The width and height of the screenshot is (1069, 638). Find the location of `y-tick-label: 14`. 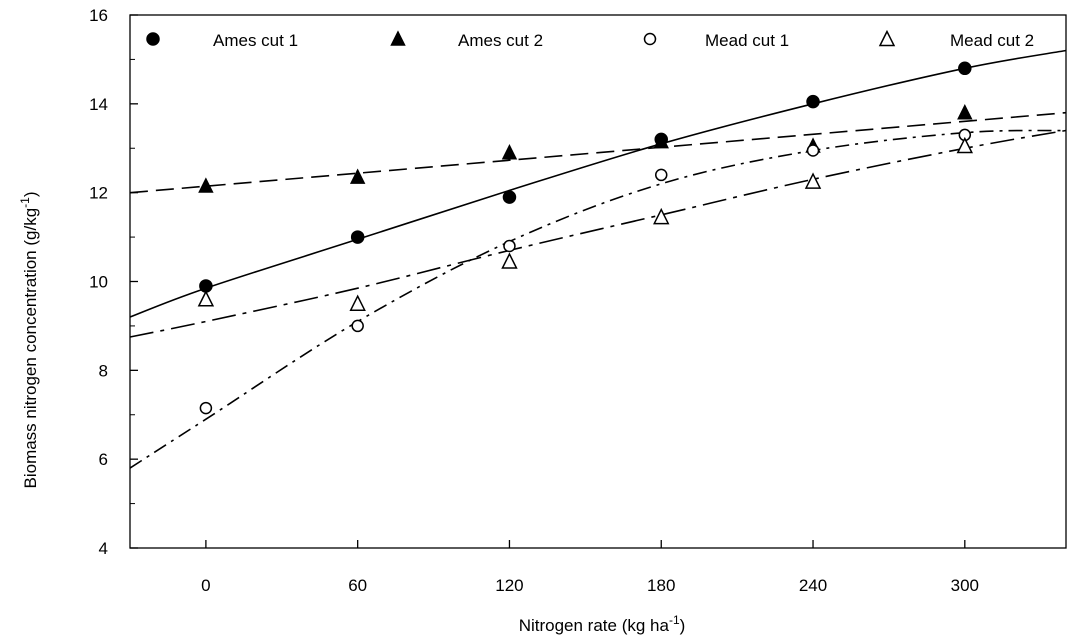

y-tick-label: 14 is located at coordinates (98, 104).